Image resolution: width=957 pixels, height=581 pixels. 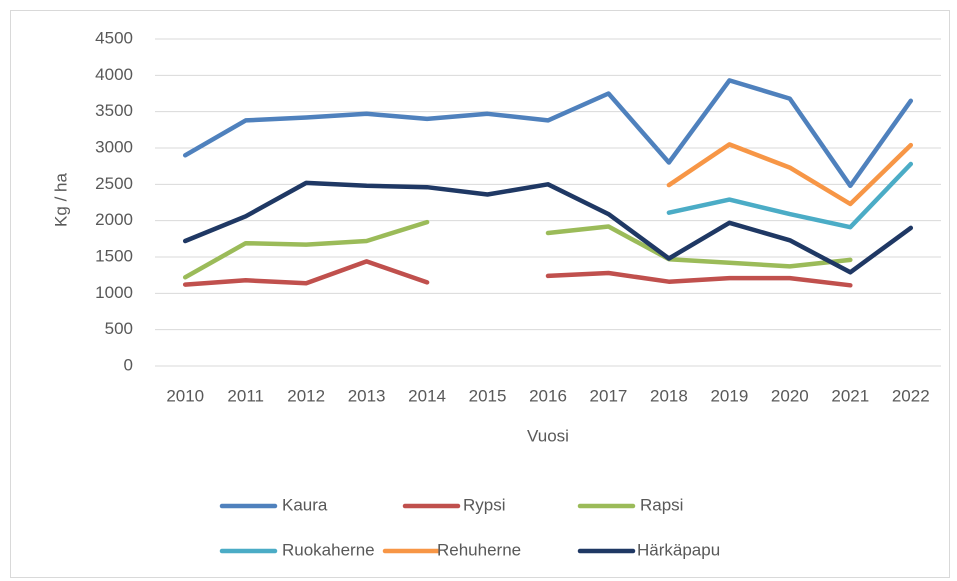 What do you see at coordinates (427, 395) in the screenshot?
I see `x-tick-label: 2014` at bounding box center [427, 395].